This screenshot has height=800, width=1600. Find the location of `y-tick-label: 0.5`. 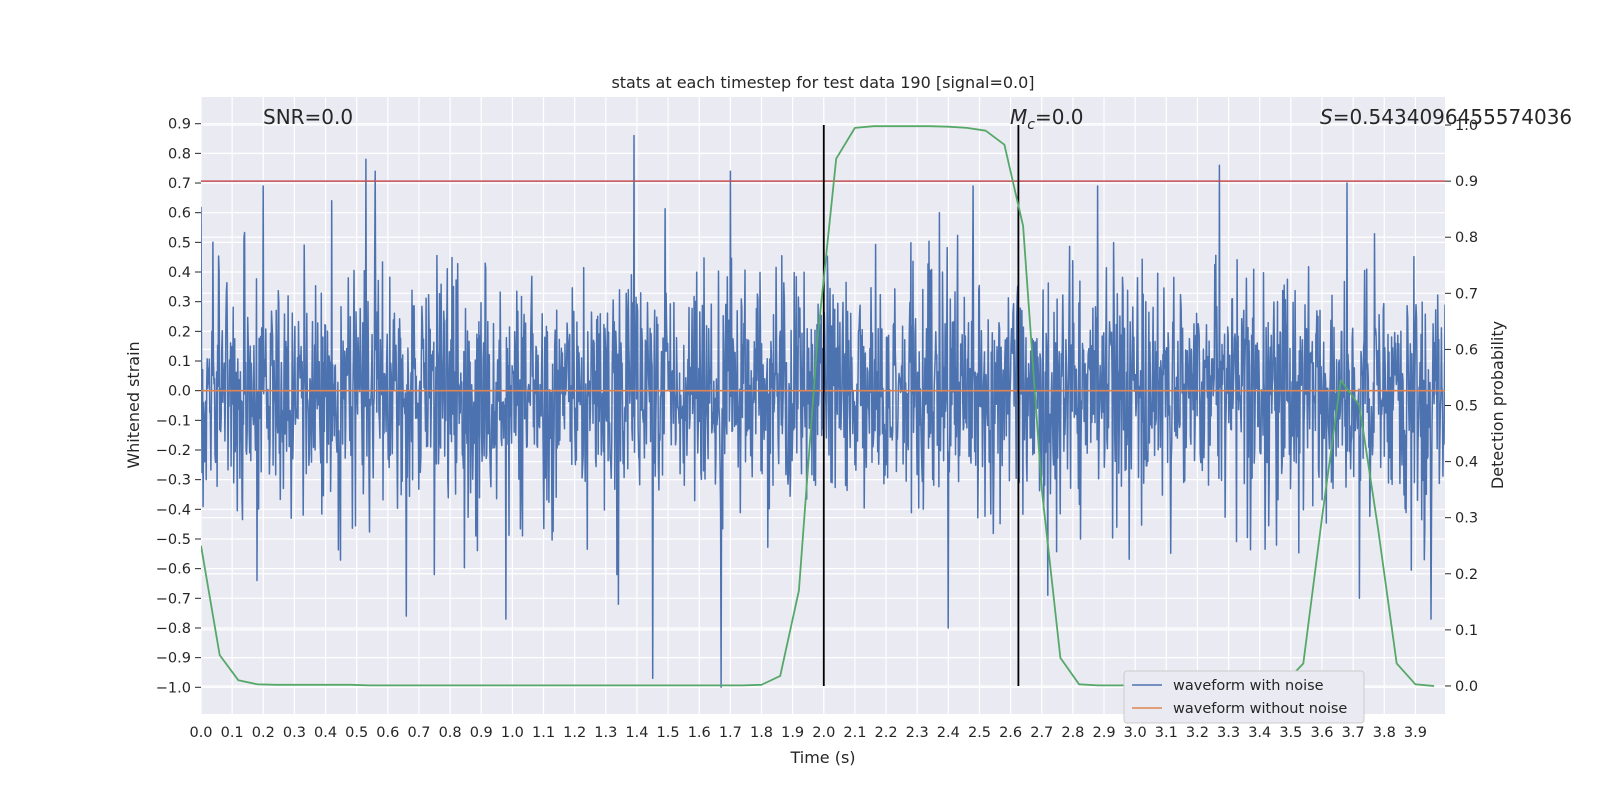

y-tick-label: 0.5 is located at coordinates (179, 243).